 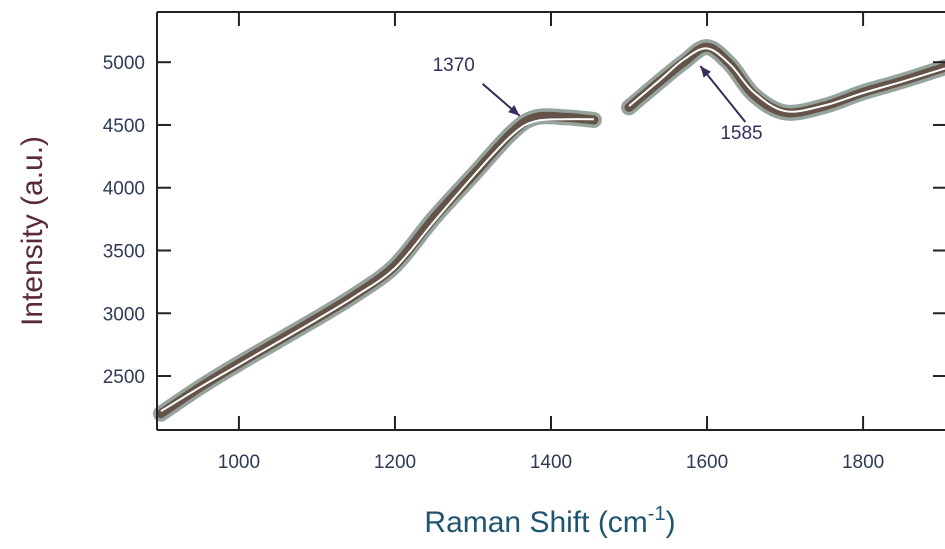 What do you see at coordinates (239, 462) in the screenshot?
I see `x-tick-label-1000: 1000` at bounding box center [239, 462].